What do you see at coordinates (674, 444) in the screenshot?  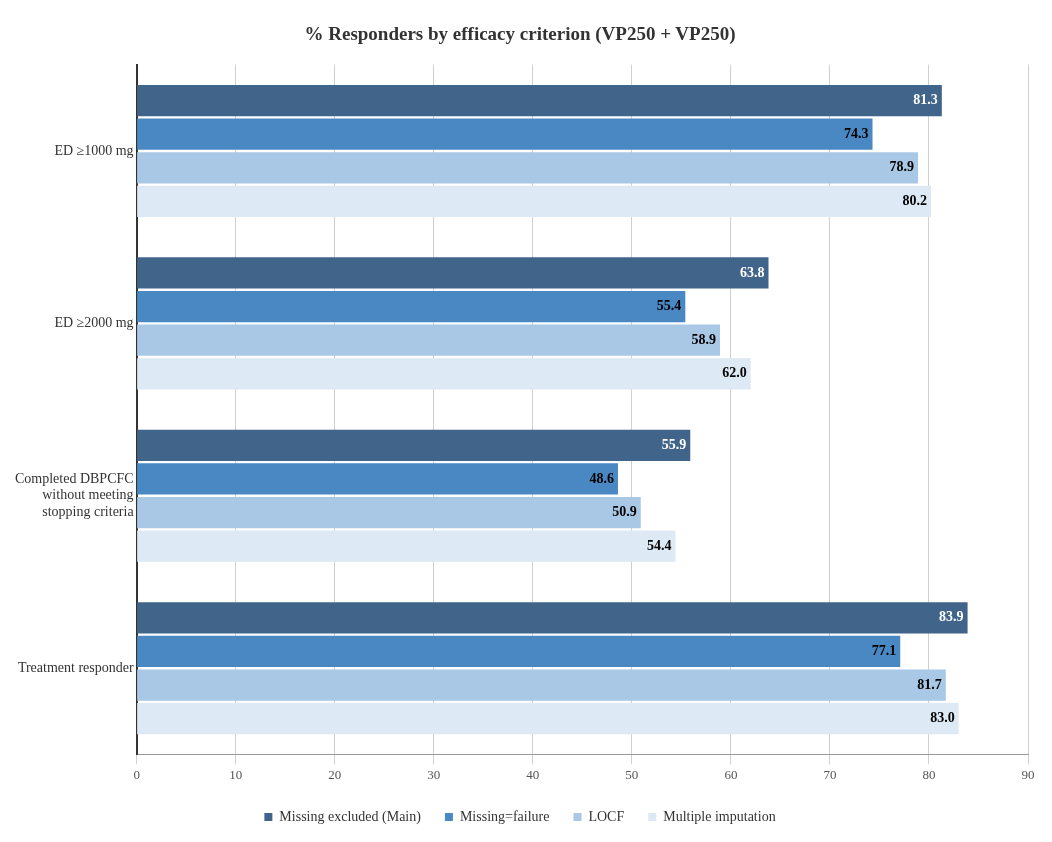 I see `data-label: 55.9` at bounding box center [674, 444].